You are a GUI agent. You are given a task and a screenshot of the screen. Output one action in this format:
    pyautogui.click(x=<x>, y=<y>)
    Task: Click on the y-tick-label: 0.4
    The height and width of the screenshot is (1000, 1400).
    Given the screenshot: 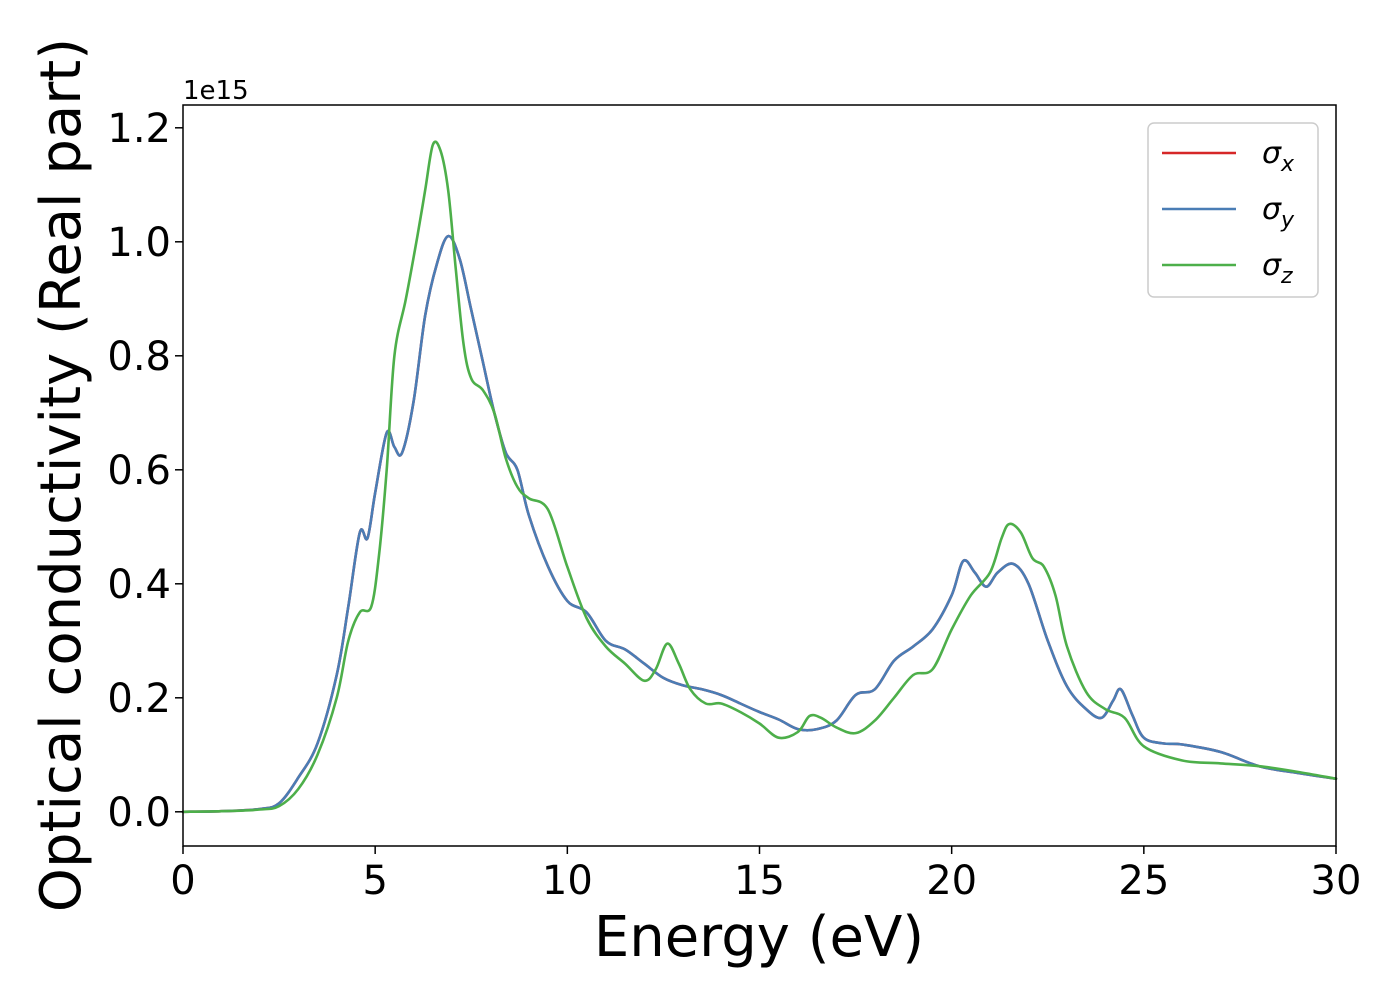 What is the action you would take?
    pyautogui.click(x=139, y=585)
    